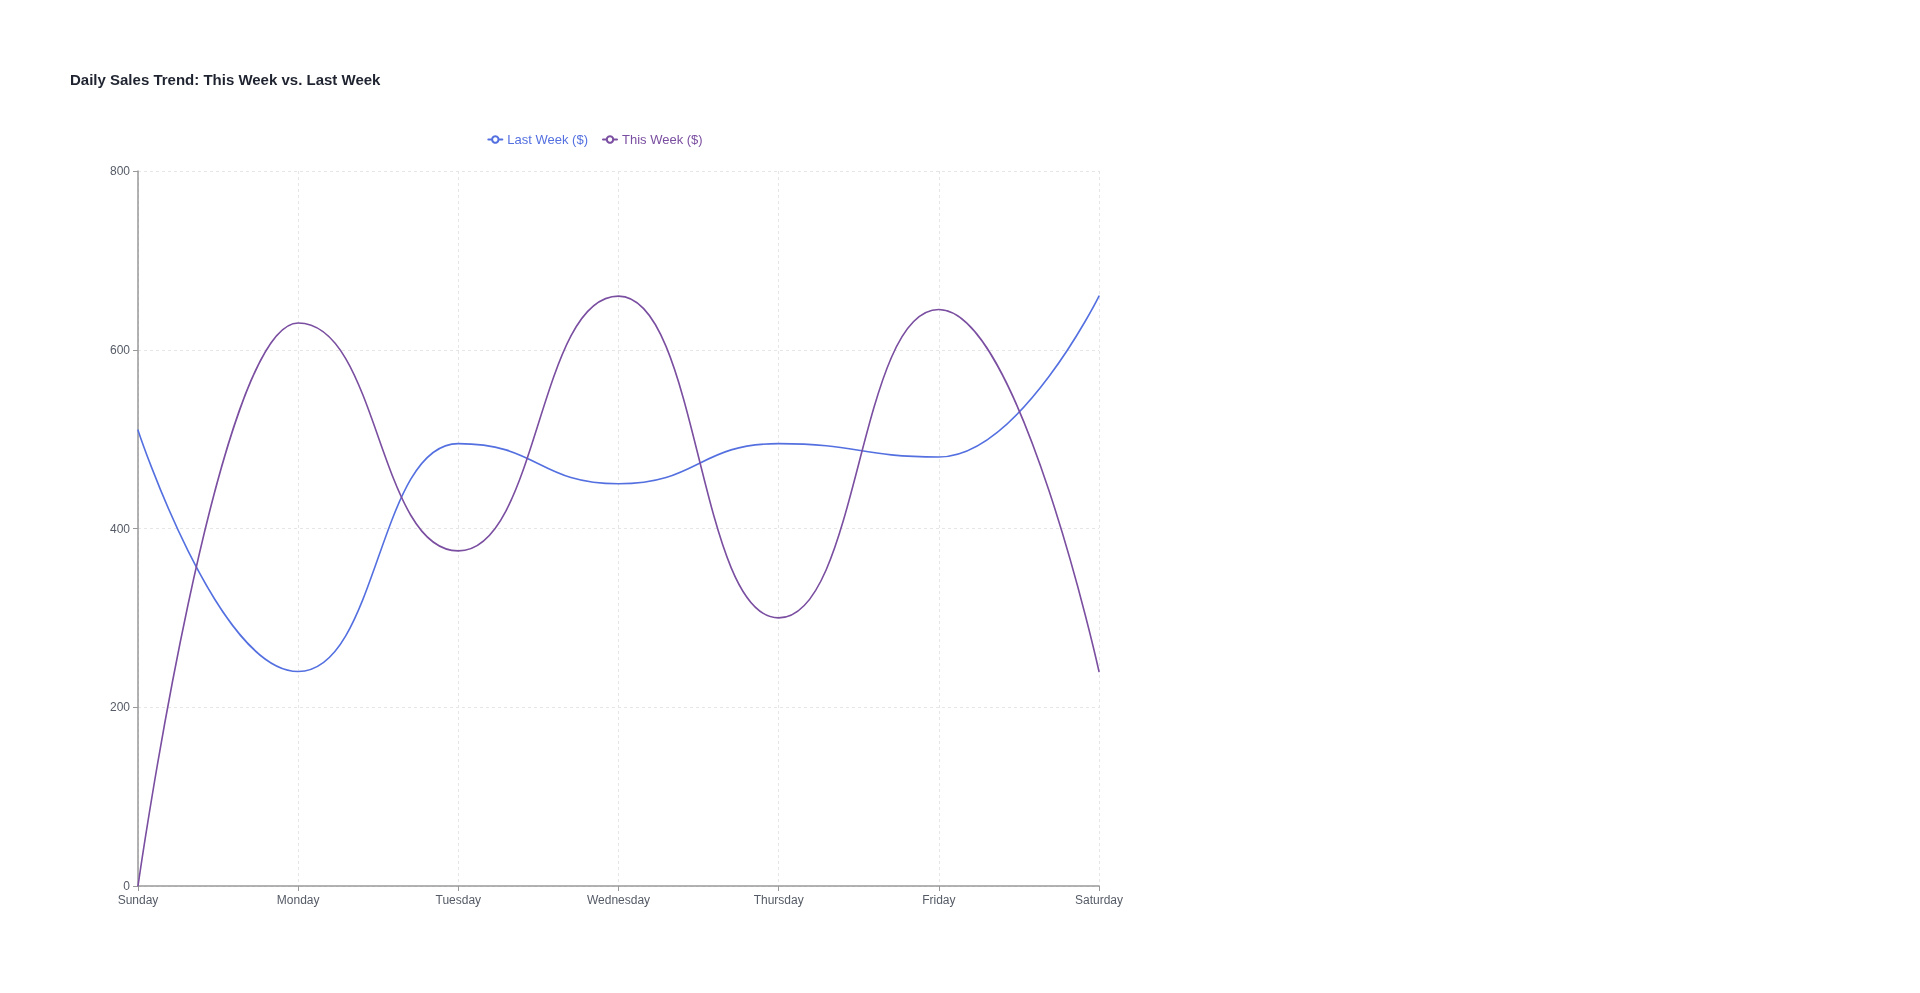  What do you see at coordinates (618, 900) in the screenshot?
I see `x-tick-label: Wednesday` at bounding box center [618, 900].